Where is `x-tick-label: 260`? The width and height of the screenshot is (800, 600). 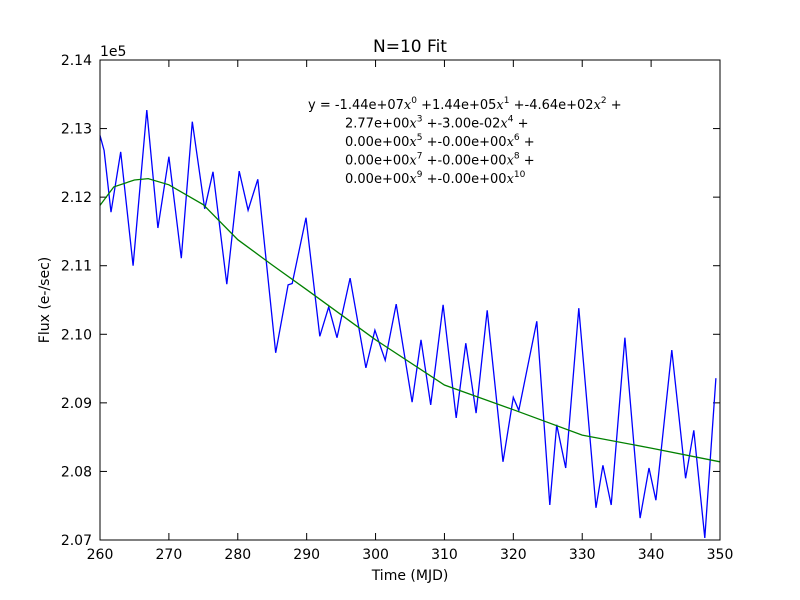
x-tick-label: 260 is located at coordinates (100, 555).